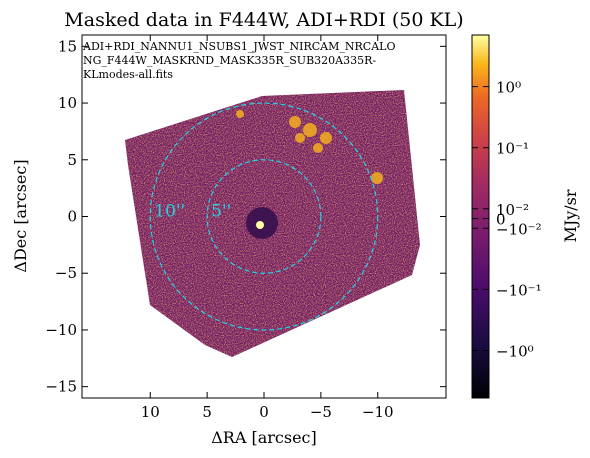 The image size is (590, 458). Describe the element at coordinates (263, 20) in the screenshot. I see `chart-title: Masked data in F444W, ADI+RDI (50 KL)` at that location.